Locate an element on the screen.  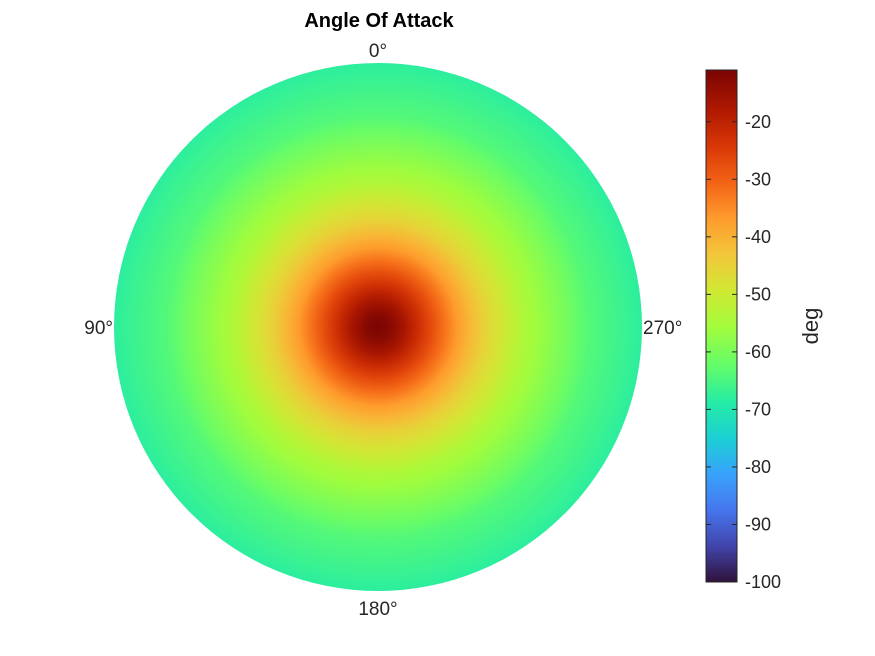
colorbar-label: deg is located at coordinates (810, 326).